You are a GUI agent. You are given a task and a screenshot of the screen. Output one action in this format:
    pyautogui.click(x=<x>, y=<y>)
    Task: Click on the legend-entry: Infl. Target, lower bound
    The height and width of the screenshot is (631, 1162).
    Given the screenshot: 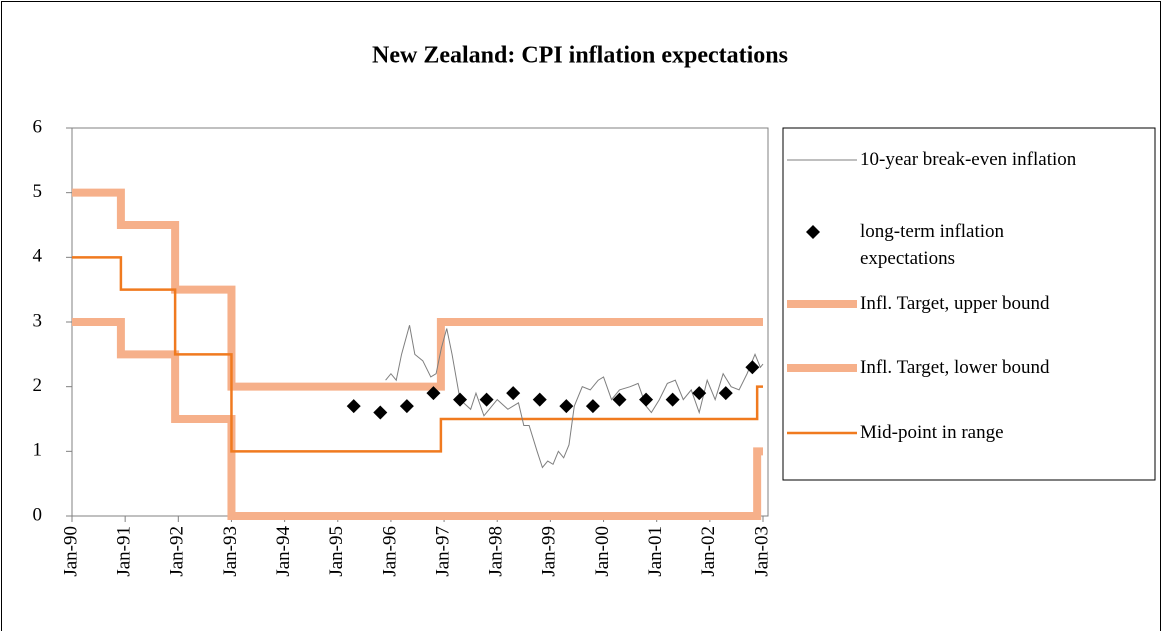 What is the action you would take?
    pyautogui.click(x=955, y=367)
    